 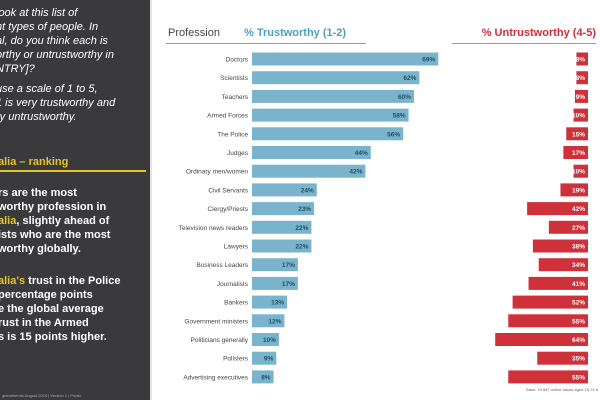 I want to click on ranking-label: alia – ranking, so click(x=73, y=164).